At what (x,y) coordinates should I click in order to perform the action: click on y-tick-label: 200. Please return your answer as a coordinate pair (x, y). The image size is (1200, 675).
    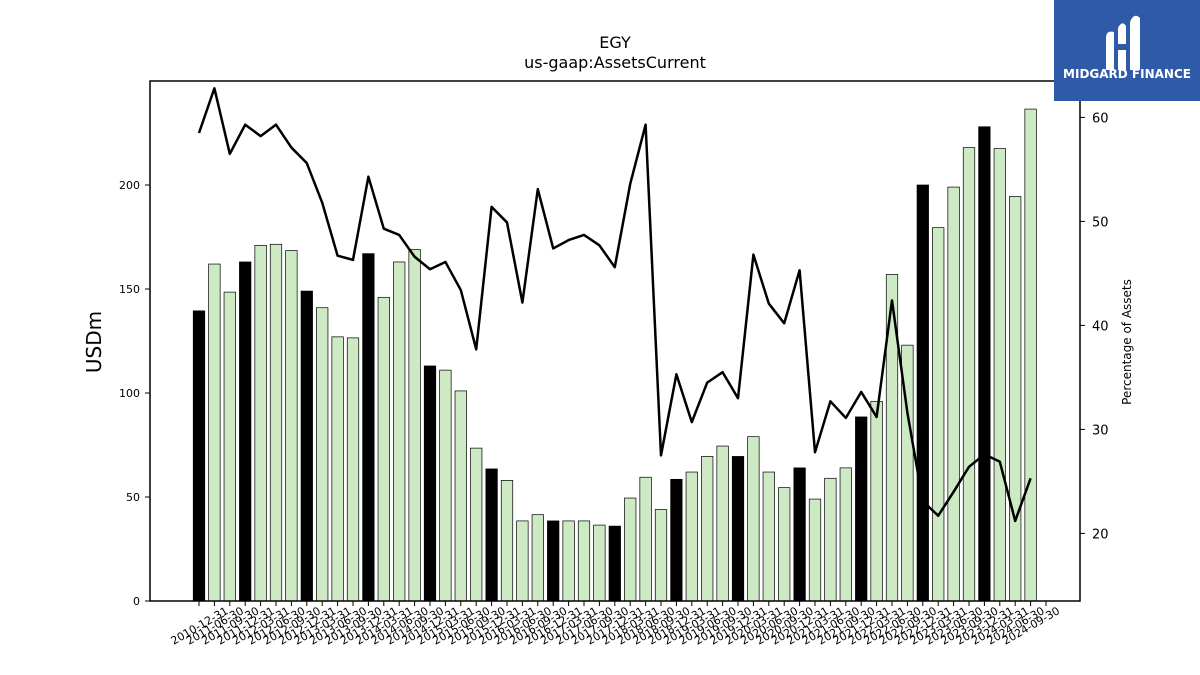
    Looking at the image, I should click on (129, 185).